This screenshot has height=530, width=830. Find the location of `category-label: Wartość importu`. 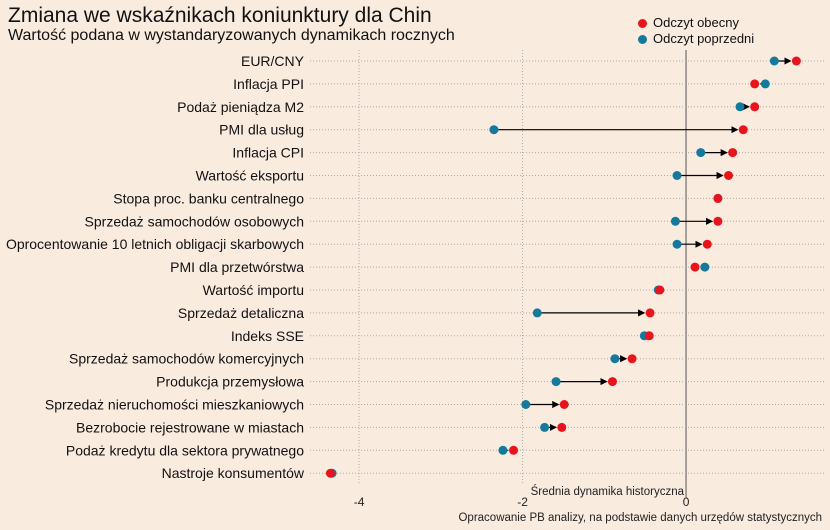

category-label: Wartość importu is located at coordinates (253, 290).